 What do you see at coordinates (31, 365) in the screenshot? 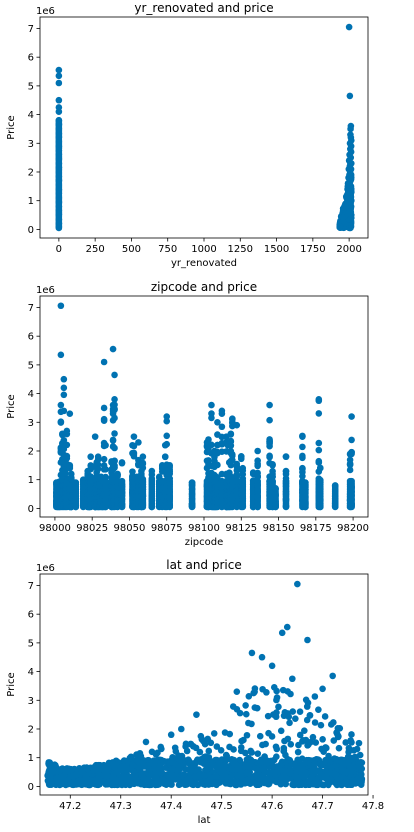
I see `y-tick-label: 5` at bounding box center [31, 365].